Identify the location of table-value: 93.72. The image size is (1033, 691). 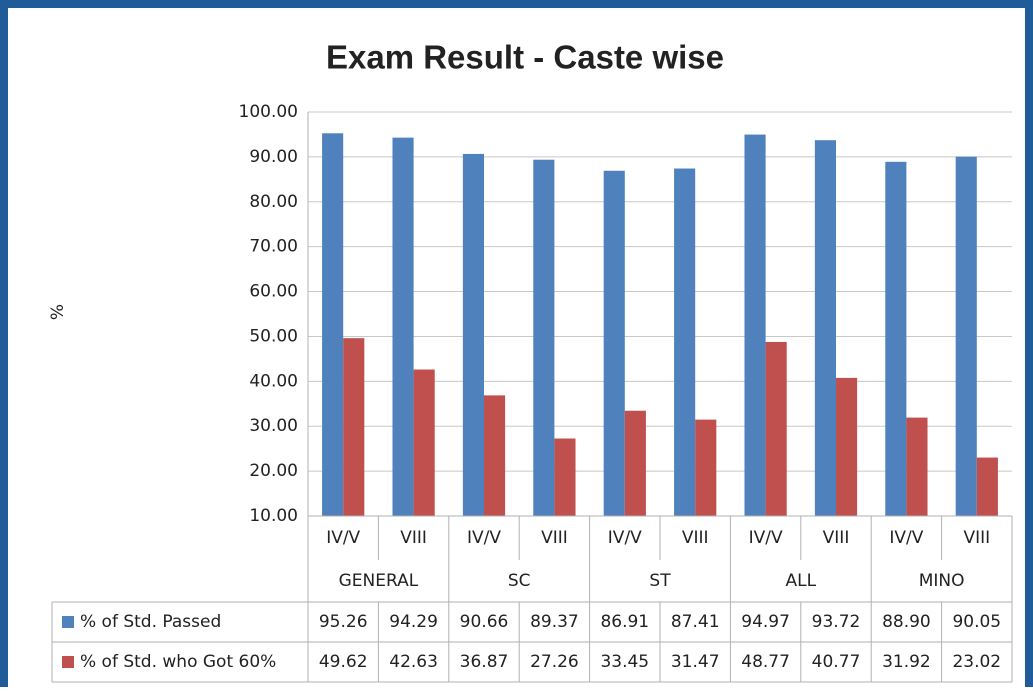
(836, 622).